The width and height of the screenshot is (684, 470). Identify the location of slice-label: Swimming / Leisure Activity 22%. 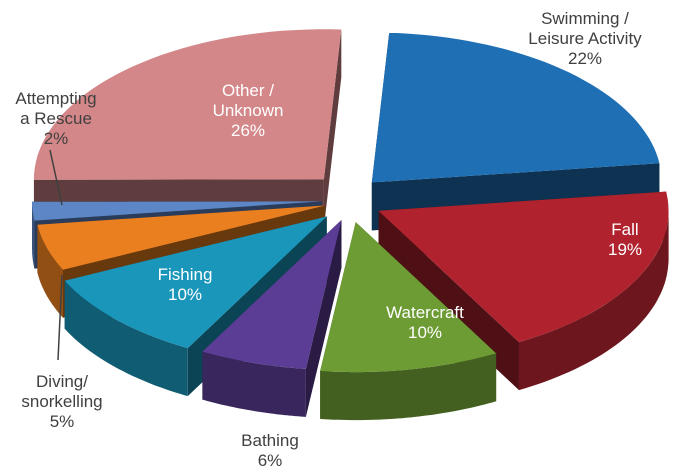
(585, 38).